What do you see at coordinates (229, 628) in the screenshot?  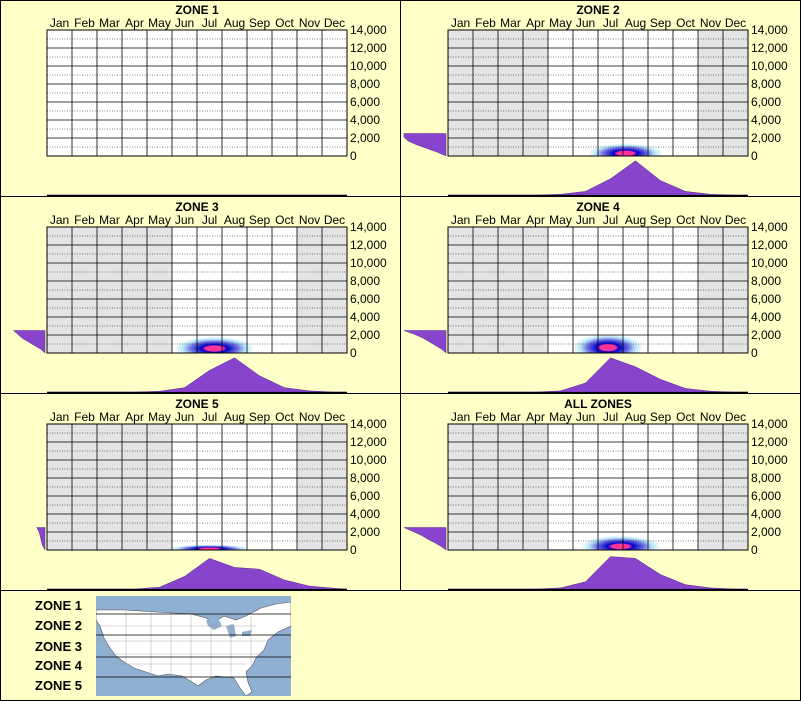 I see `map-lakes` at bounding box center [229, 628].